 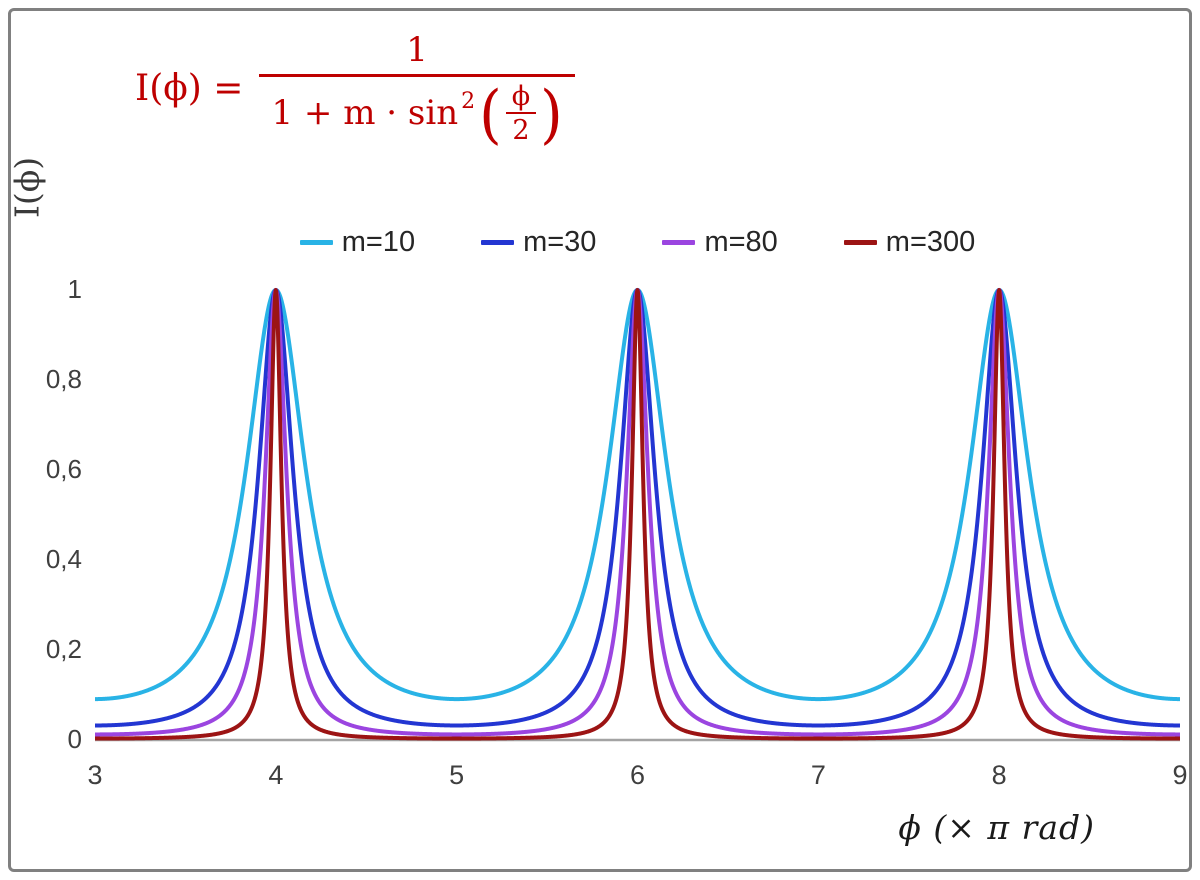 What do you see at coordinates (417, 50) in the screenshot?
I see `formula-numerator: 1` at bounding box center [417, 50].